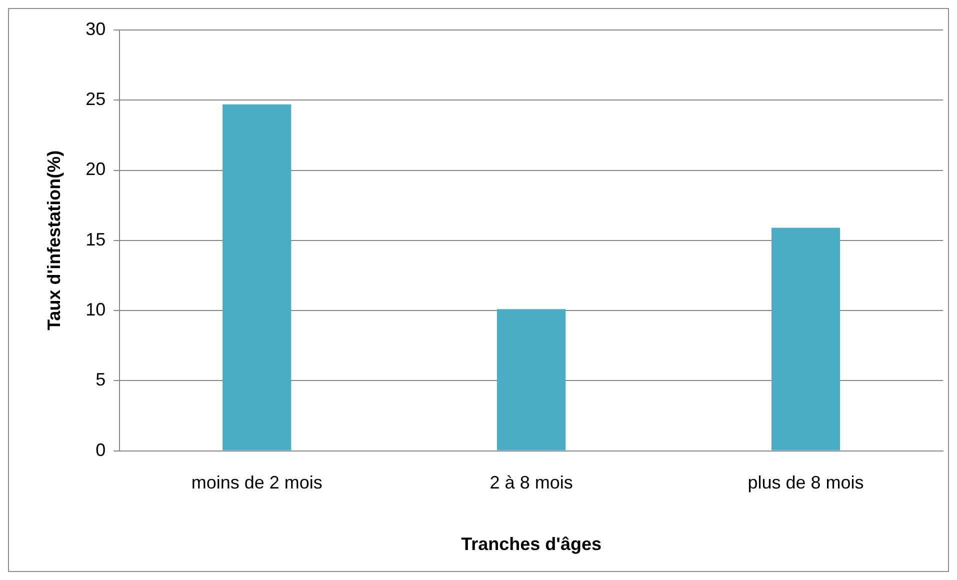 The width and height of the screenshot is (957, 580). What do you see at coordinates (96, 310) in the screenshot?
I see `y-tick-label: 10` at bounding box center [96, 310].